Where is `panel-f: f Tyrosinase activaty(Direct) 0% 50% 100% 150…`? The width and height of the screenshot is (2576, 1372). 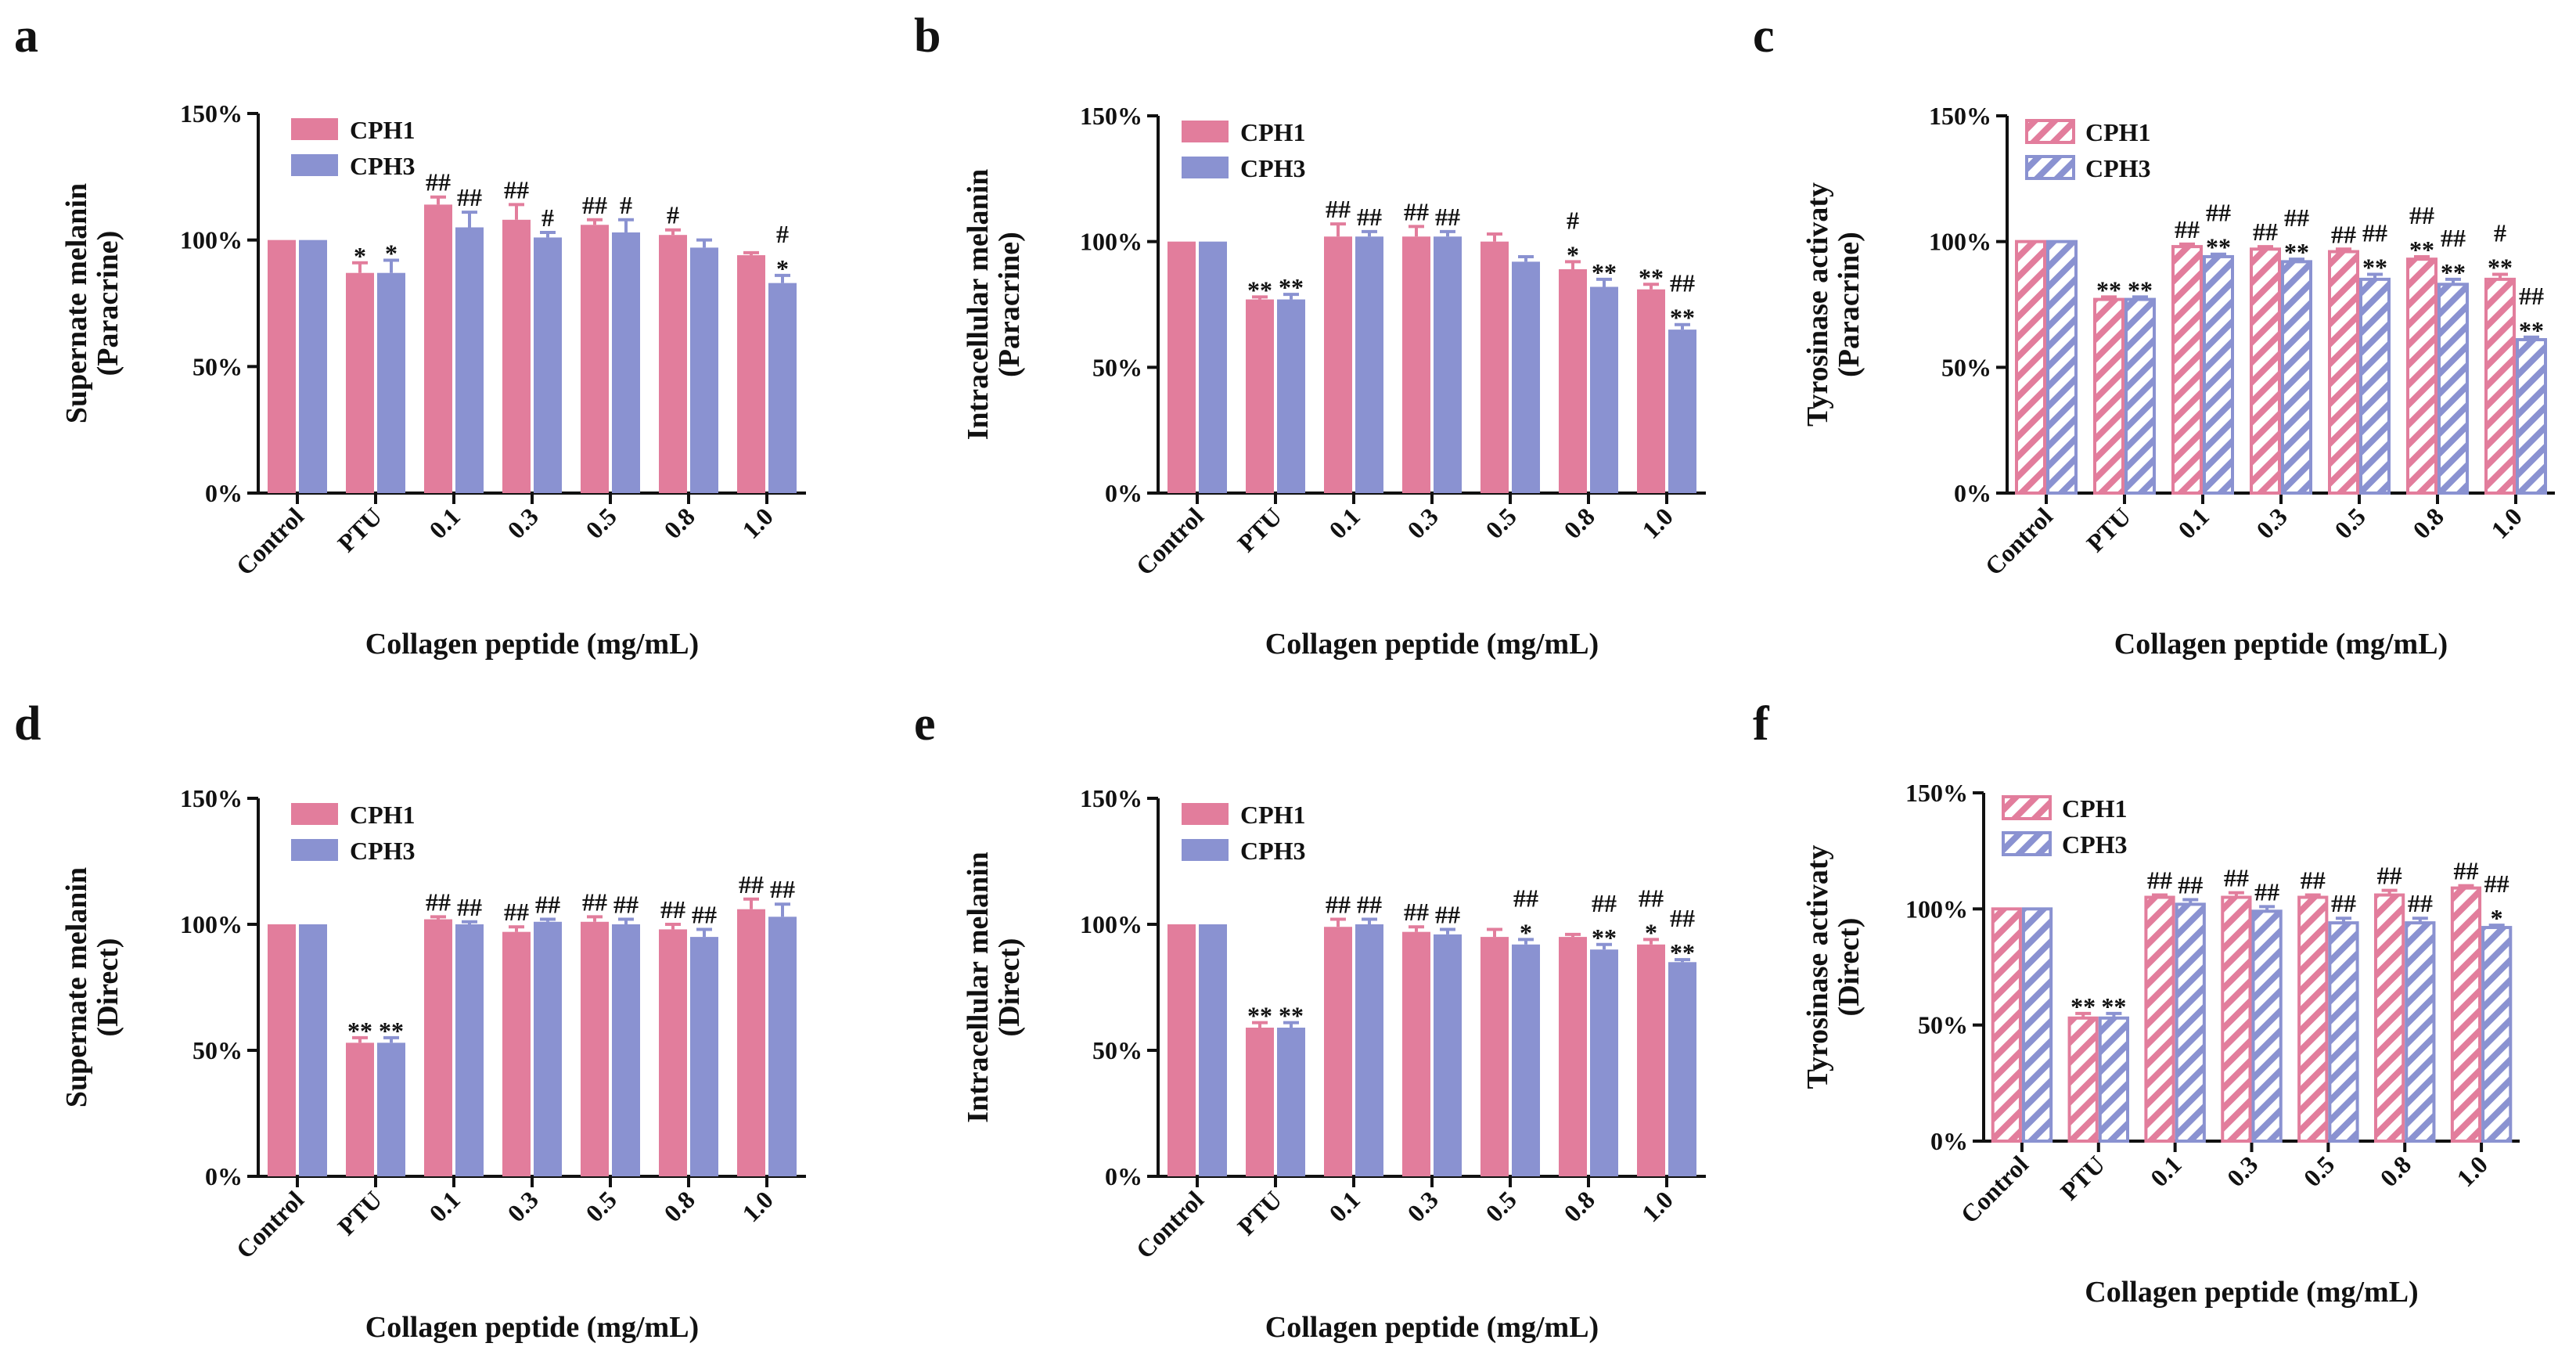
panel-f: f Tyrosinase activaty(Direct) 0% 50% 100% 150… is located at coordinates (2136, 1003).